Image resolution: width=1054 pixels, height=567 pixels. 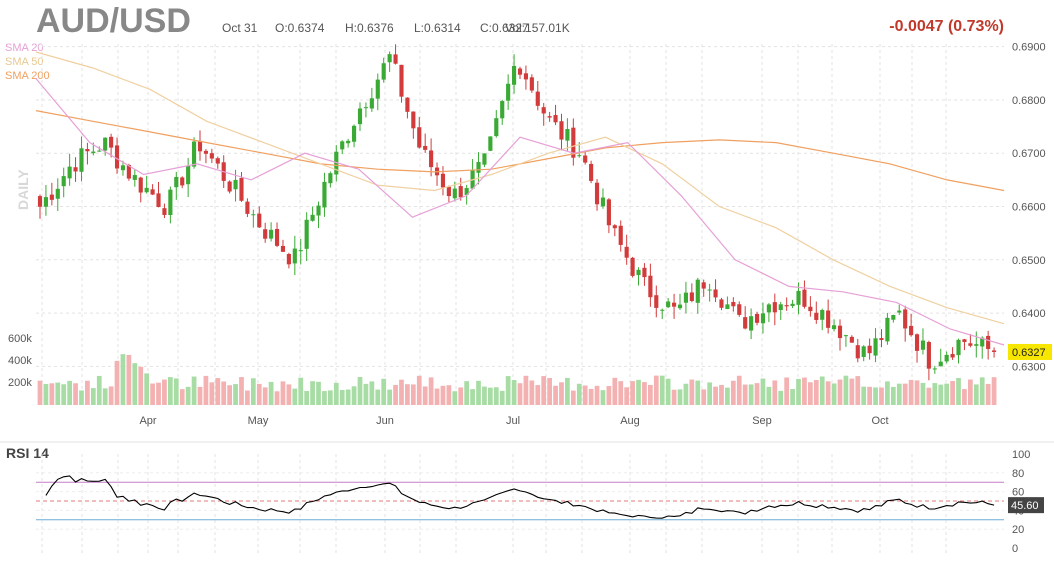 I want to click on legend-sma200: SMA 200, so click(x=27, y=76).